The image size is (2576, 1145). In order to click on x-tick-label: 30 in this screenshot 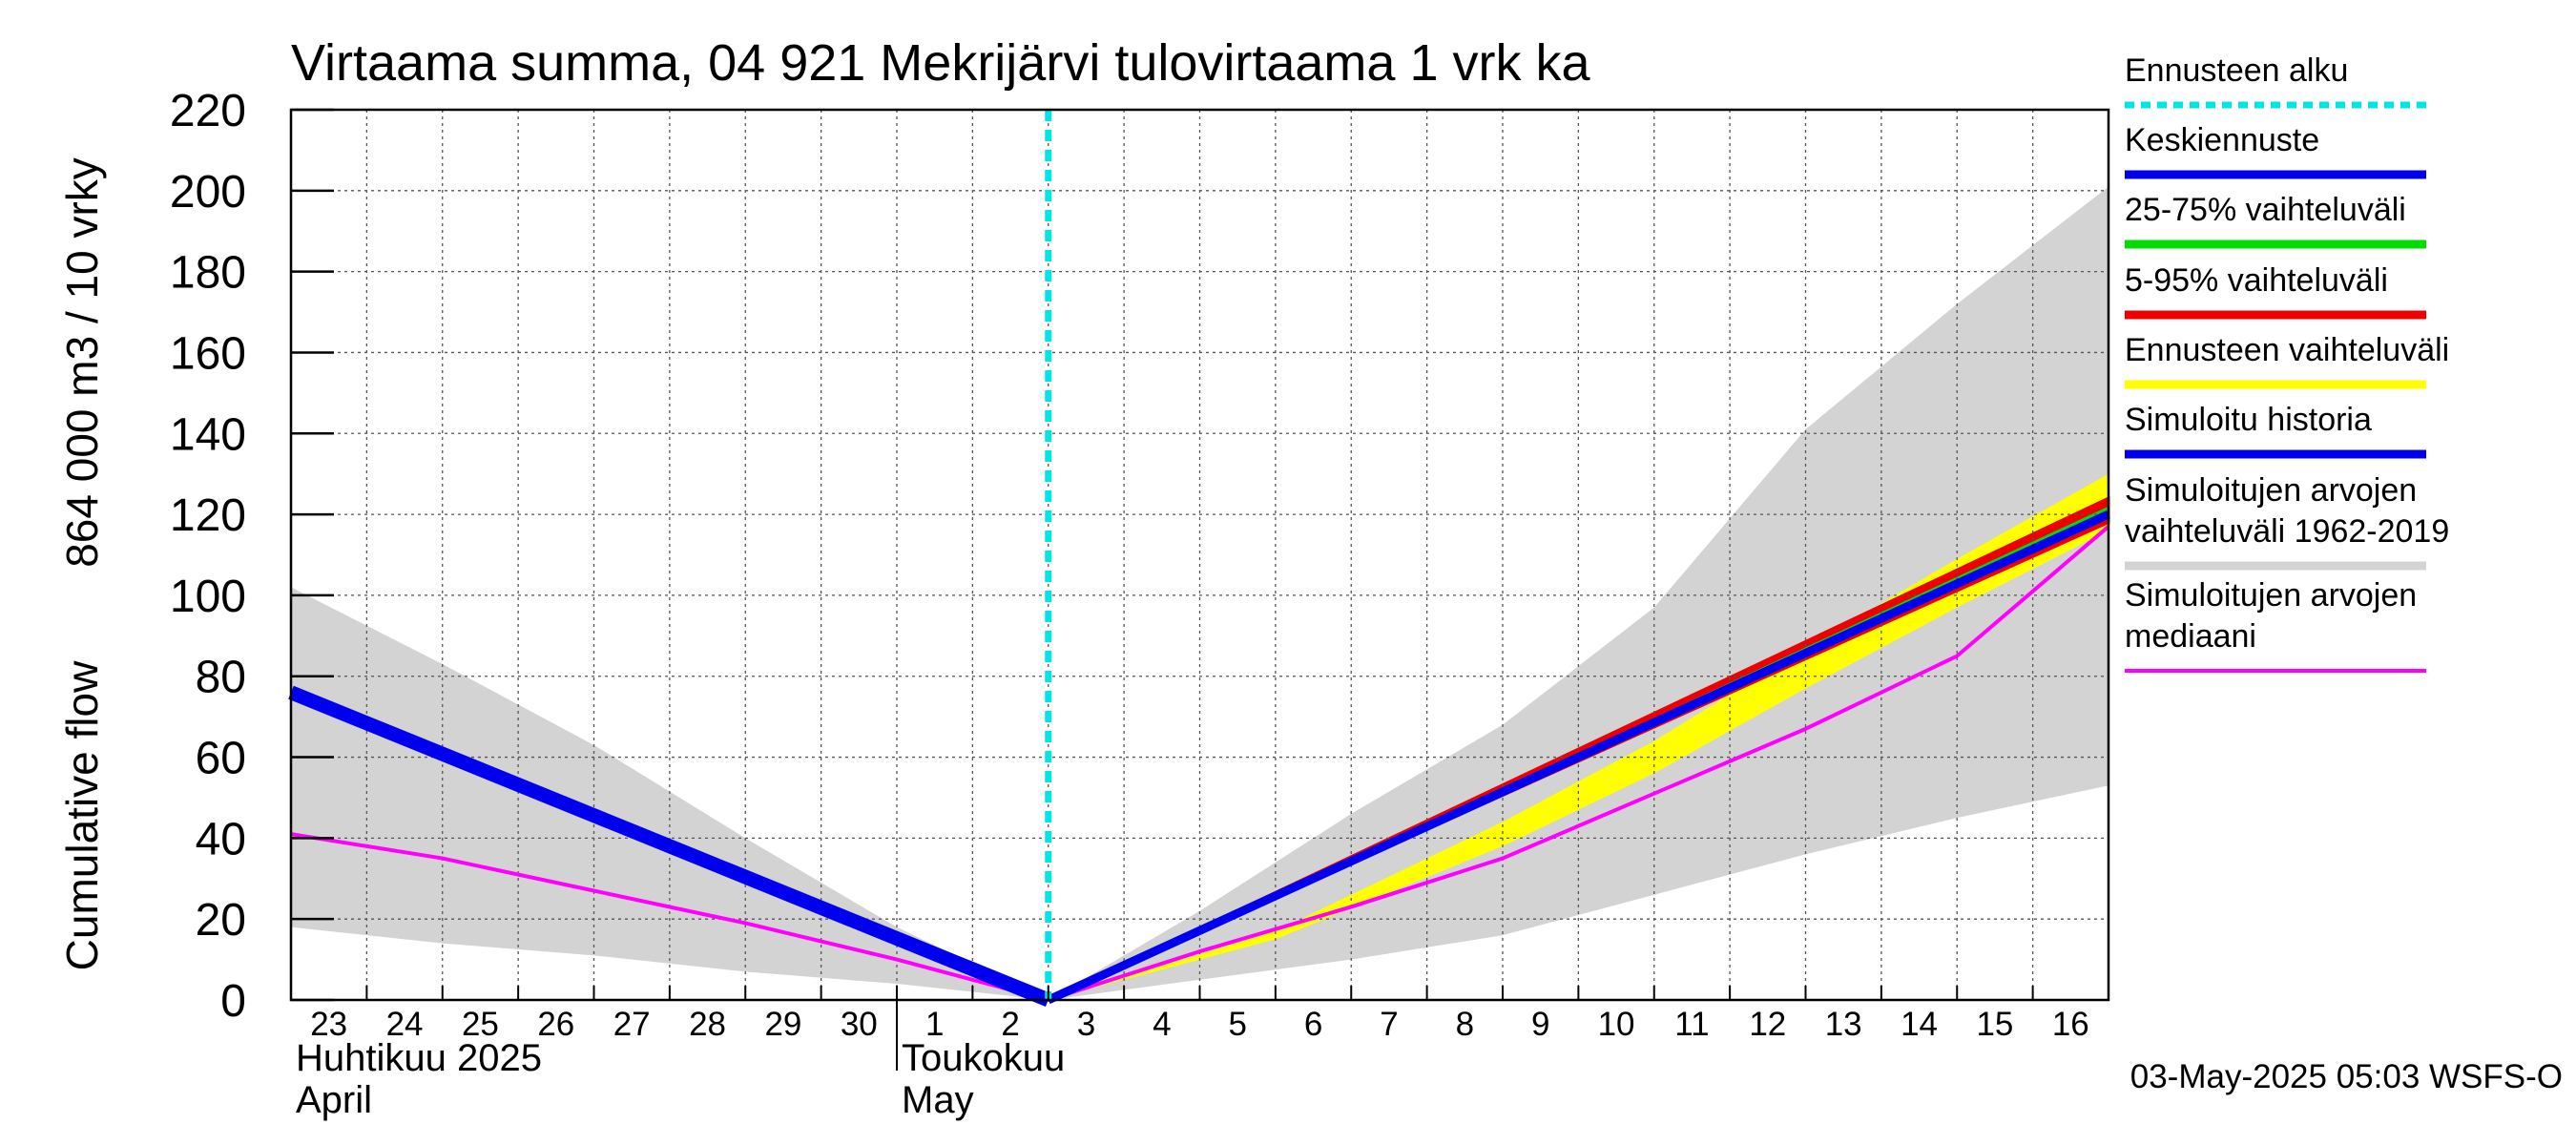, I will do `click(859, 1025)`.